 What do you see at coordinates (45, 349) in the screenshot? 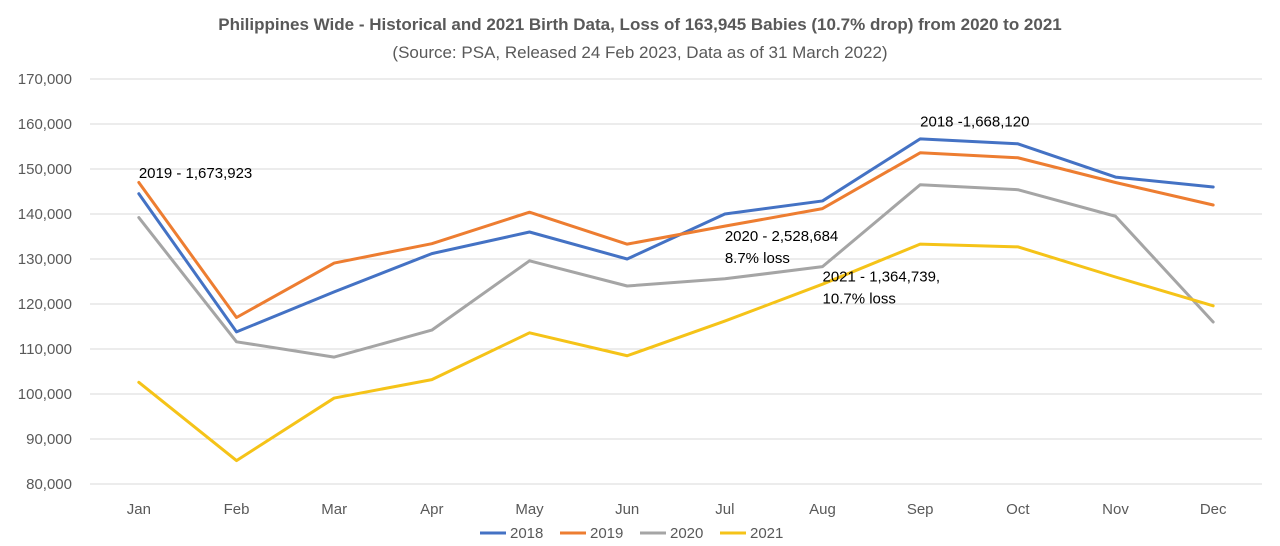
I see `y-tick-label: 110,000` at bounding box center [45, 349].